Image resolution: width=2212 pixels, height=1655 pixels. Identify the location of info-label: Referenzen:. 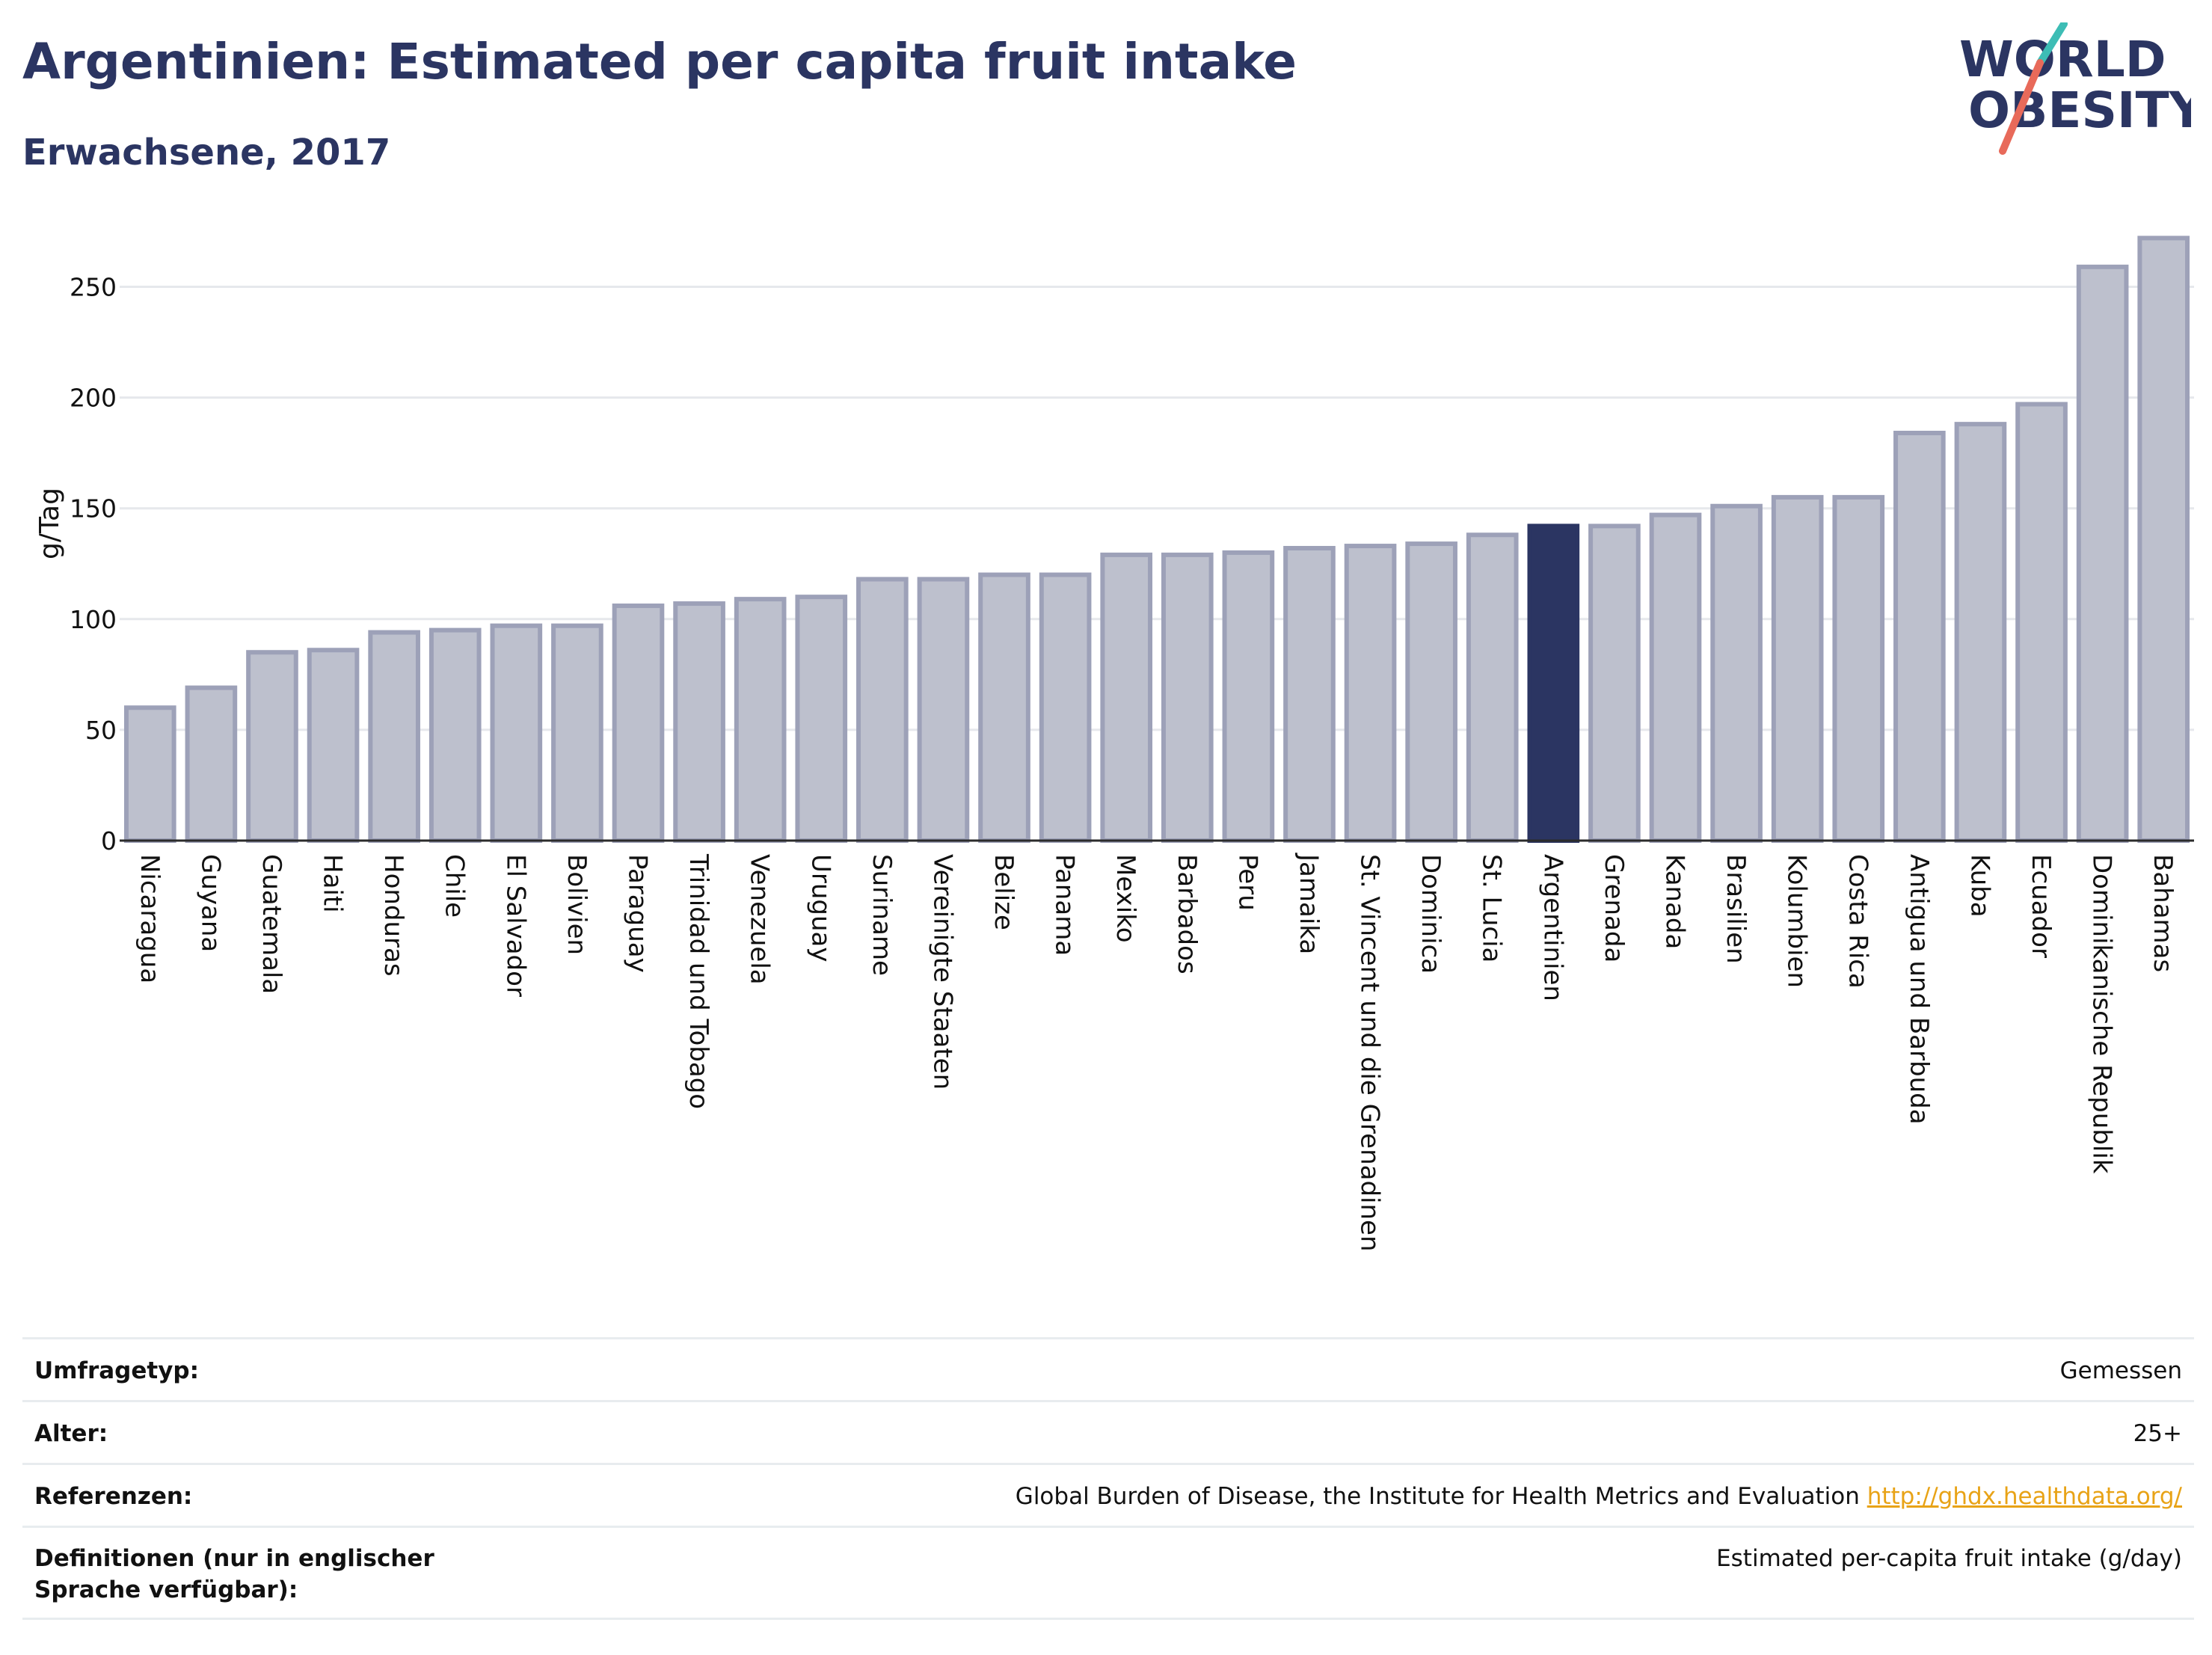
(113, 1496).